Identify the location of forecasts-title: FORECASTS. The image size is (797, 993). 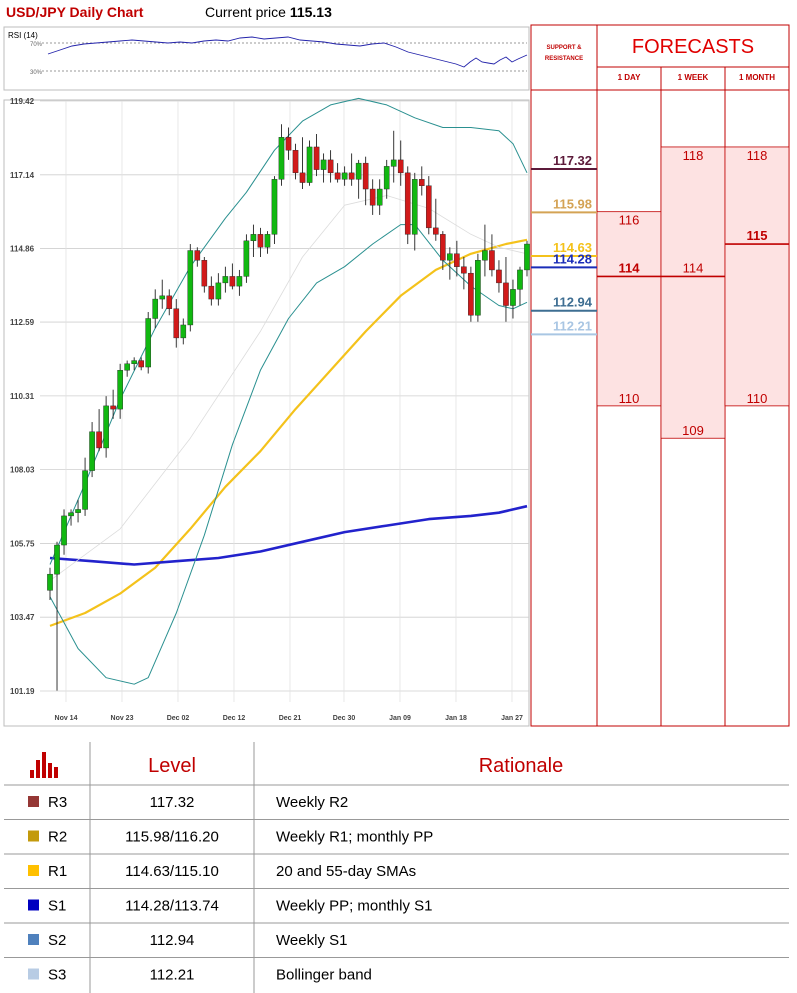
(693, 47).